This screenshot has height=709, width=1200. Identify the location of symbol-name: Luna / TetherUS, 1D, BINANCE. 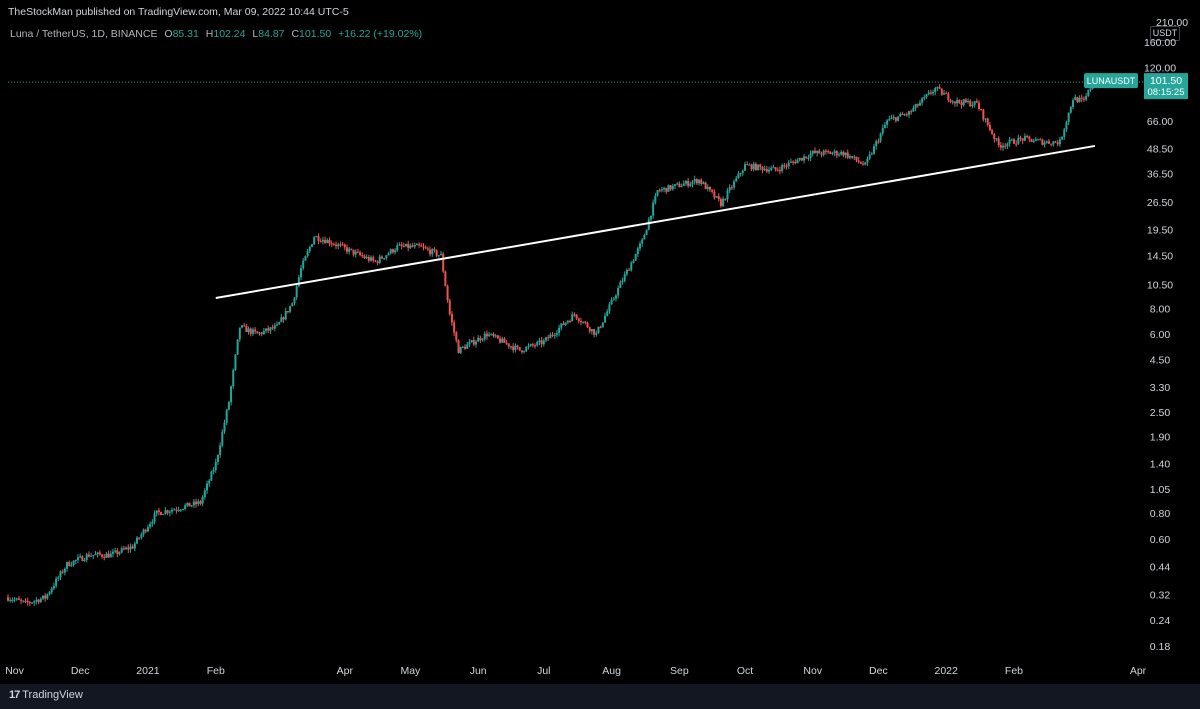
(84, 34).